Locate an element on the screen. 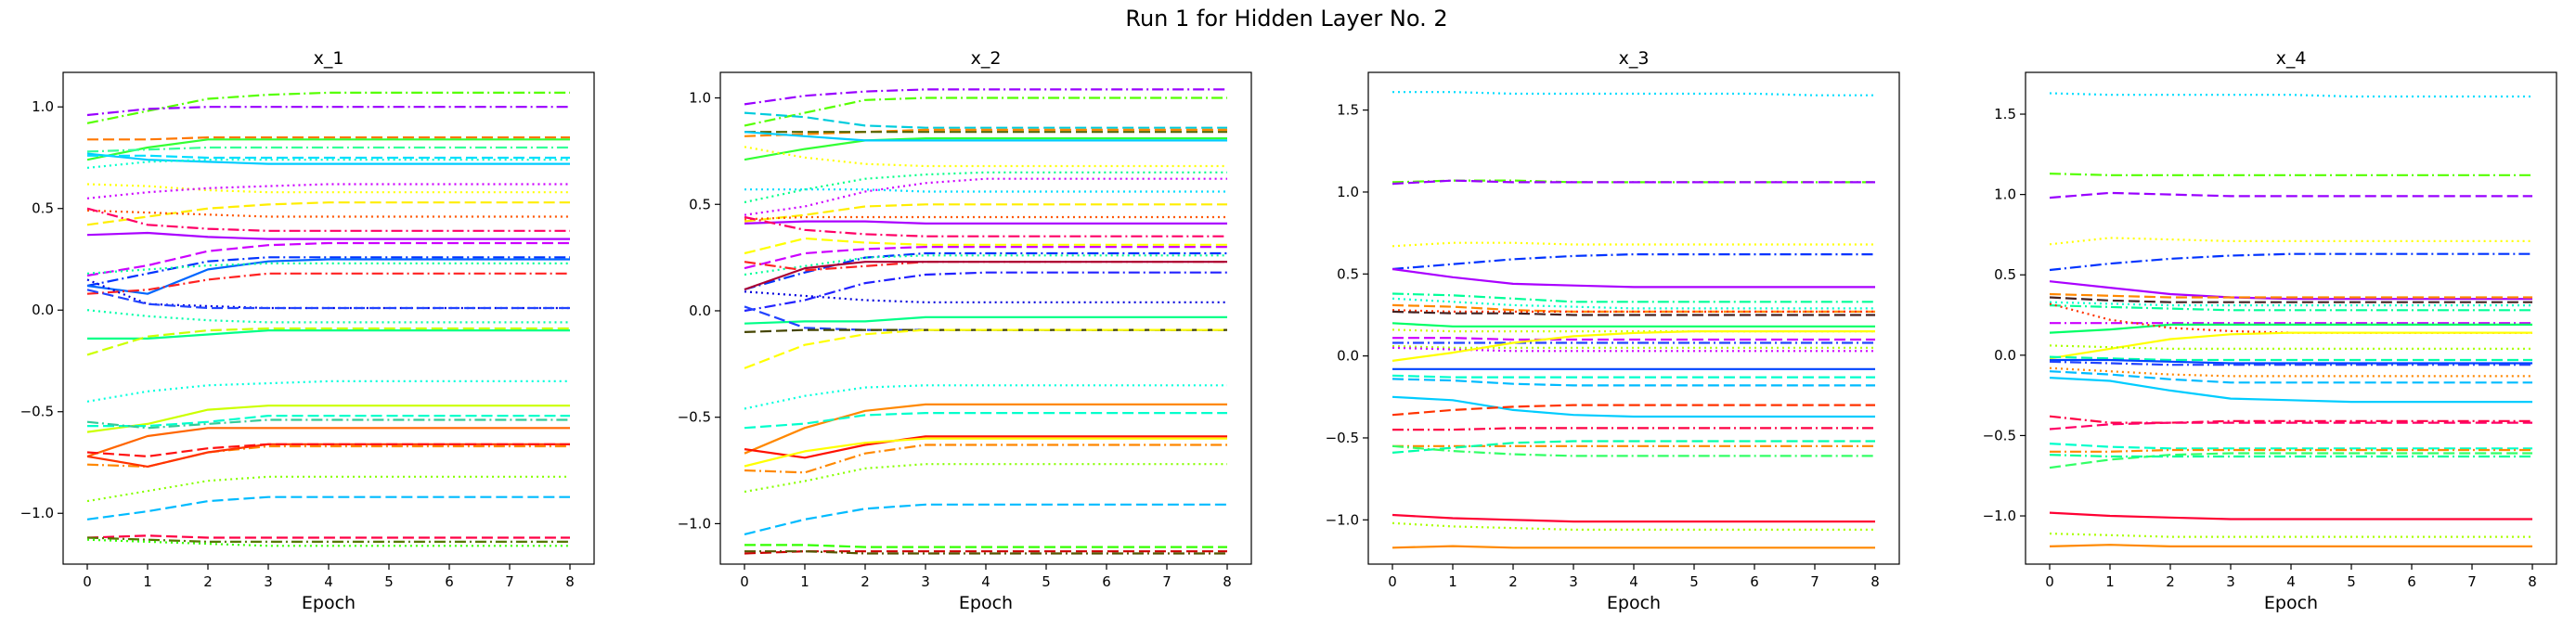 This screenshot has height=617, width=2576. y-tick-label: 1.5 is located at coordinates (2005, 114).